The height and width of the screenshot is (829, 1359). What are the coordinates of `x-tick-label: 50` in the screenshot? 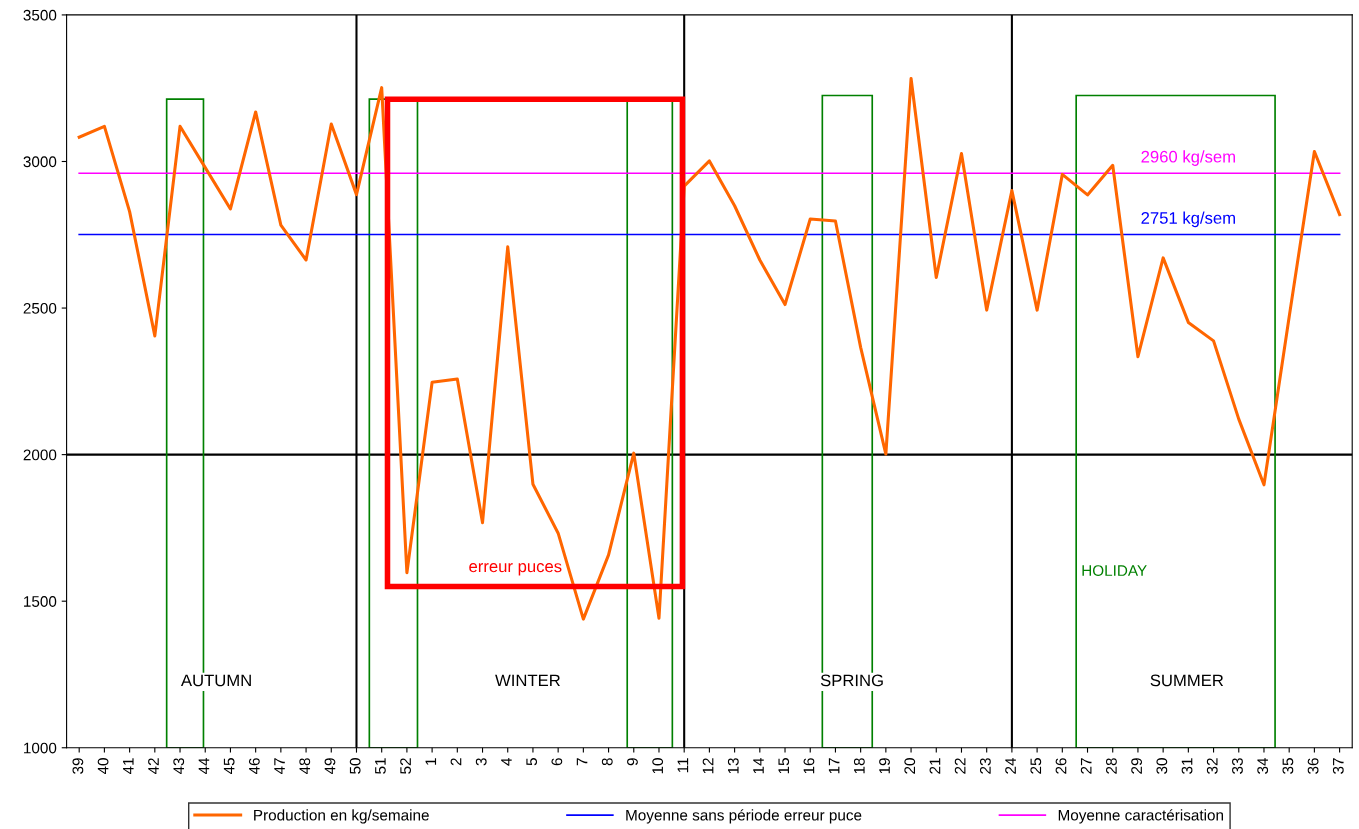 It's located at (355, 766).